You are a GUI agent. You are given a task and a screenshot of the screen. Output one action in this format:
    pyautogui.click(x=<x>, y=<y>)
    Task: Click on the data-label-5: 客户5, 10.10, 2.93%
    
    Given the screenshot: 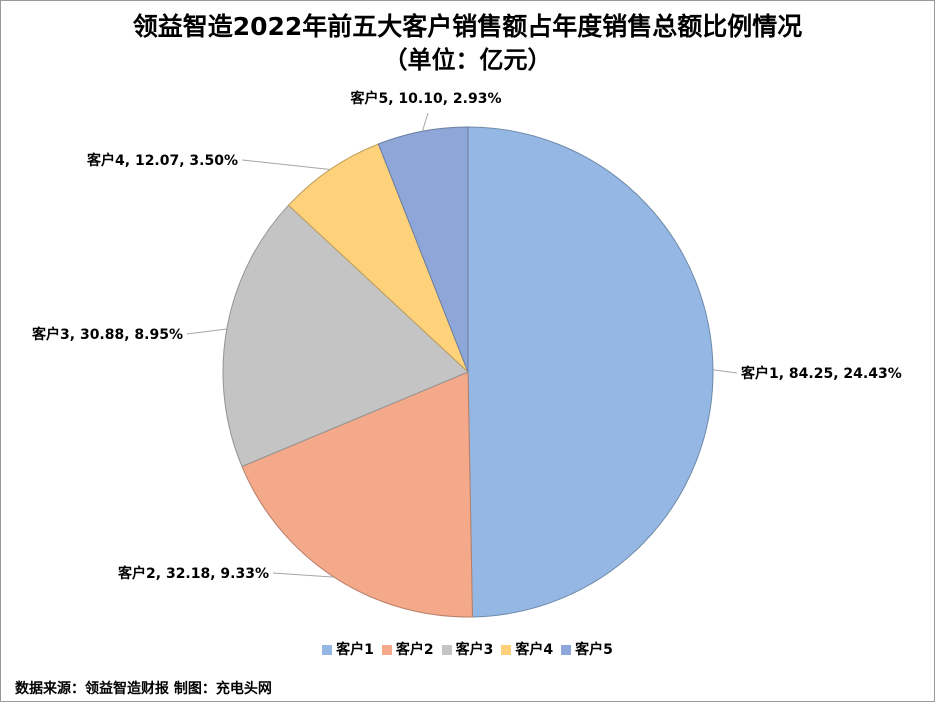 What is the action you would take?
    pyautogui.click(x=426, y=98)
    